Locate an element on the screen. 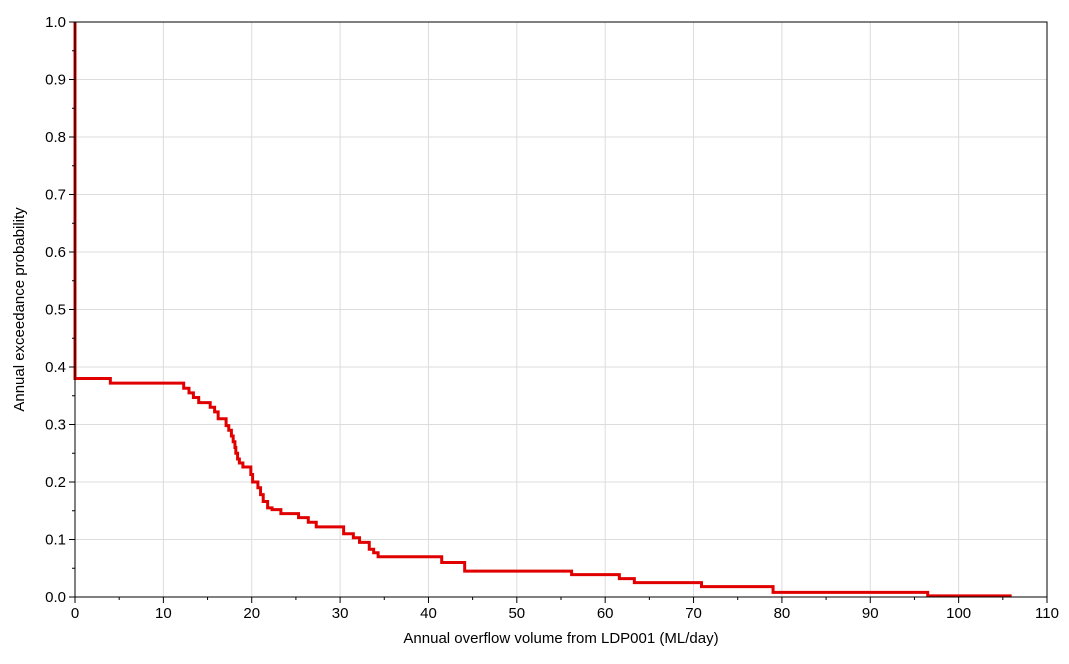  y-tick-label-0: 0.0 is located at coordinates (55, 597).